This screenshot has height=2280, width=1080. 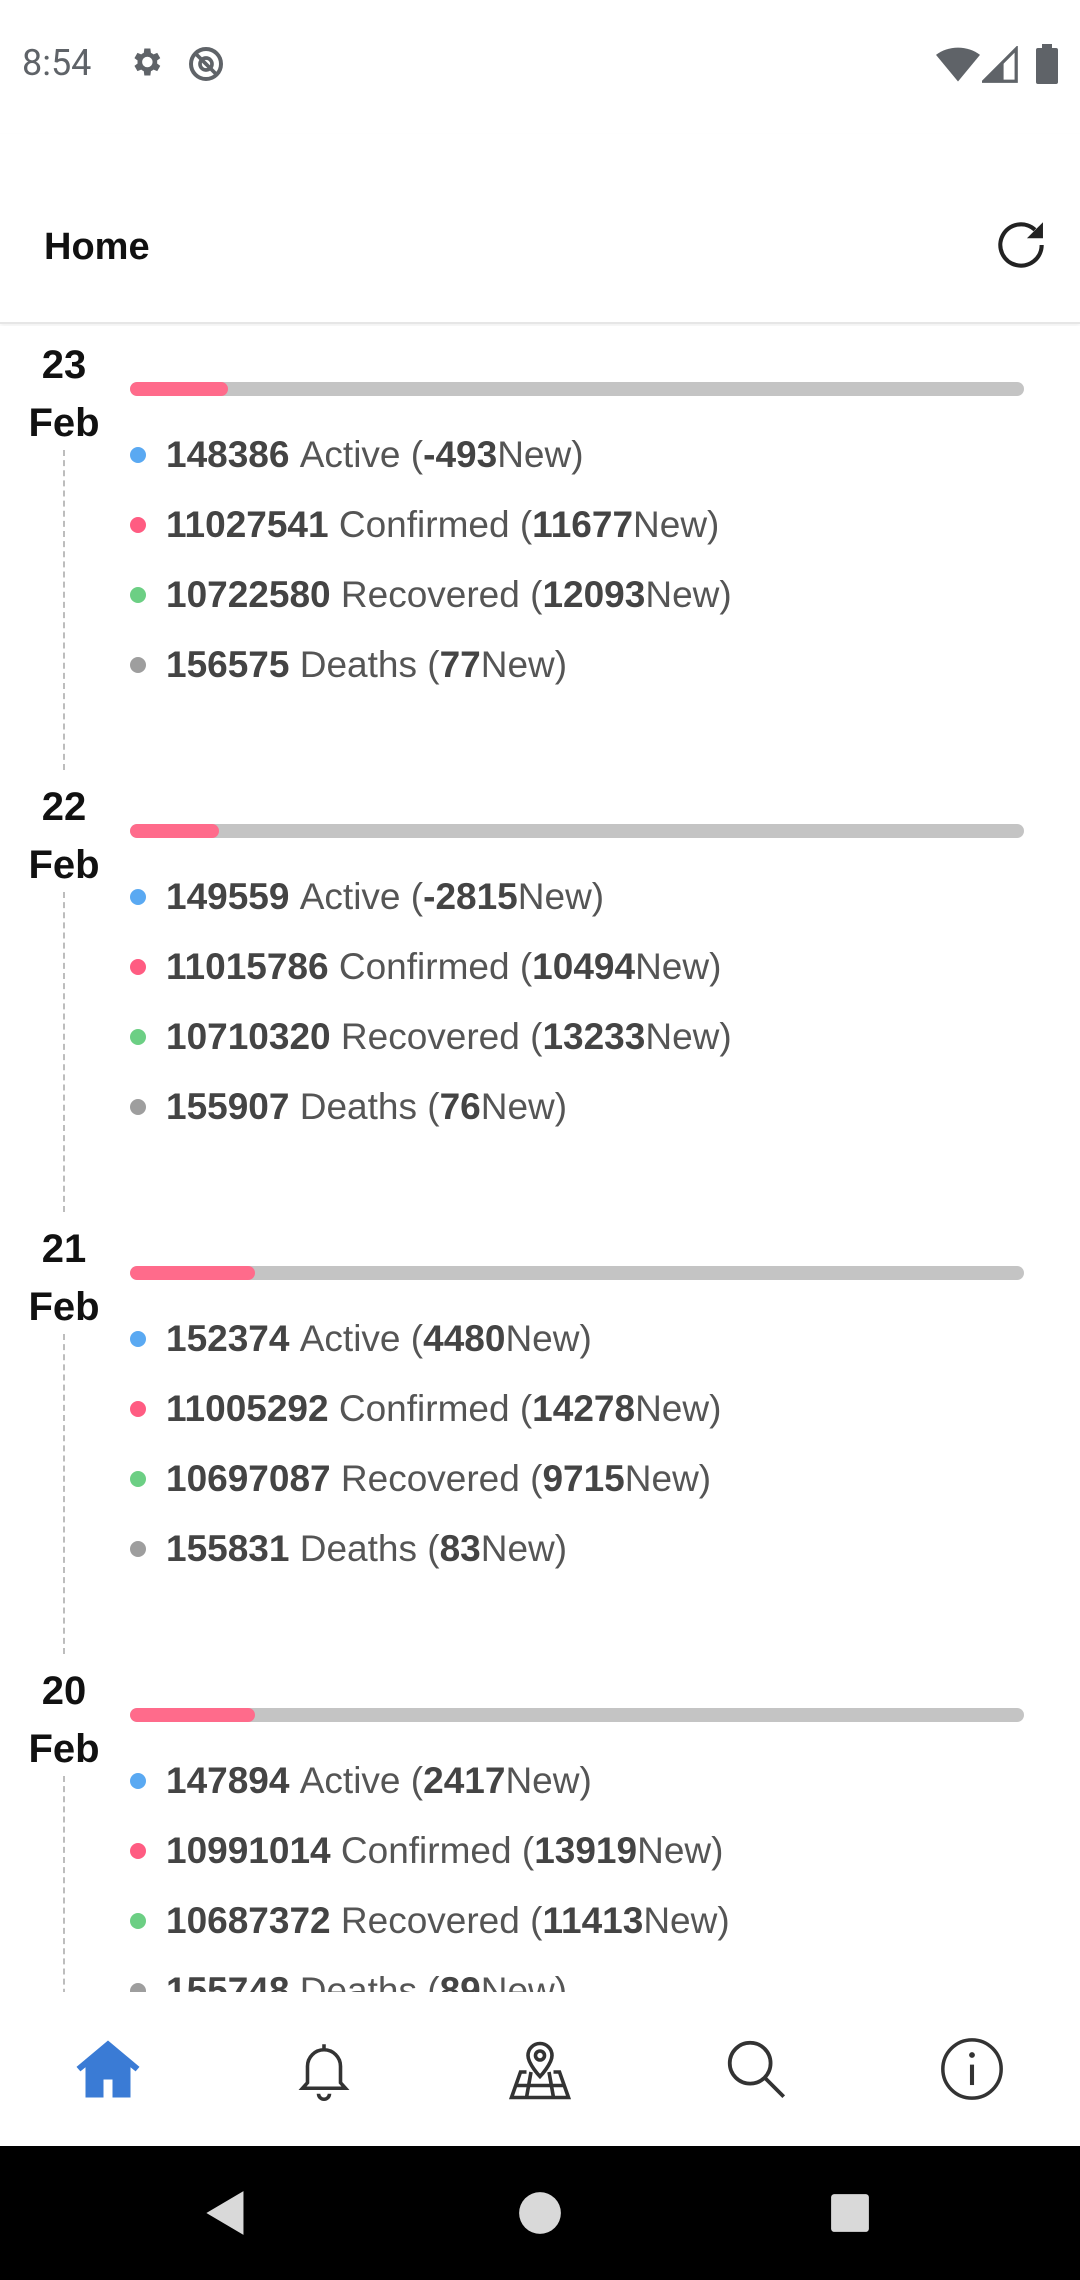 I want to click on battery-icon, so click(x=1047, y=64).